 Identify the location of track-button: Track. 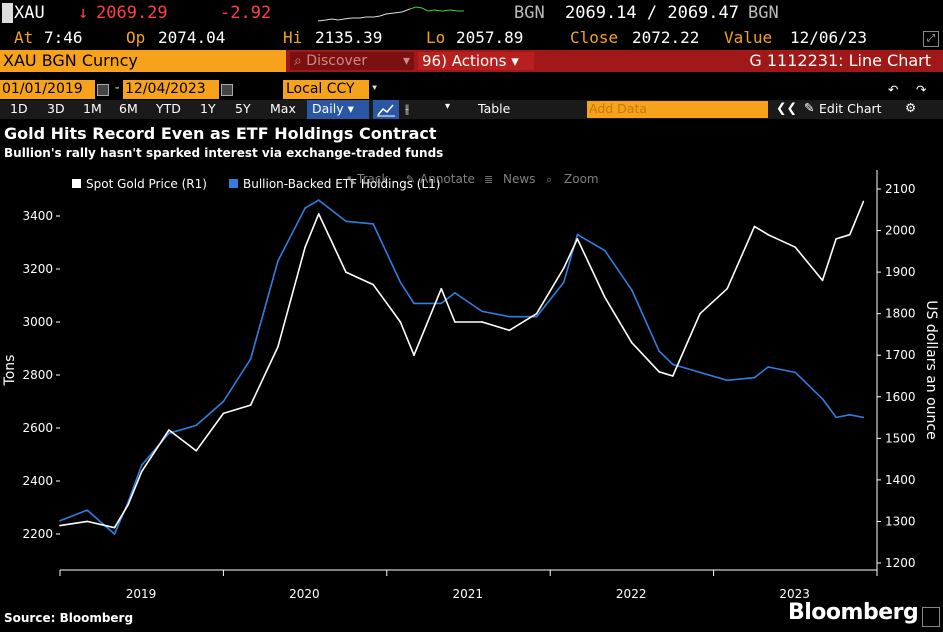
(372, 179).